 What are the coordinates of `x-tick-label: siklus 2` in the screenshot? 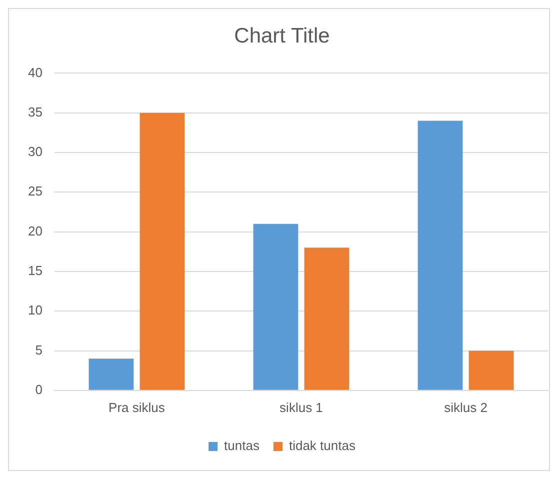 It's located at (466, 407).